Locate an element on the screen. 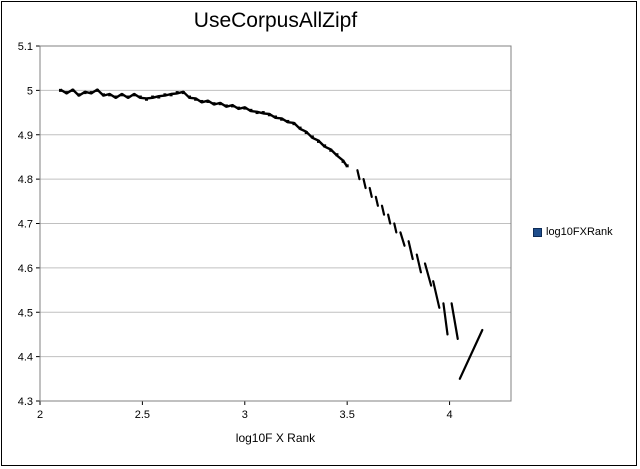  y-tick-labels: 4.3 4.4 4.5 4.6 4.7 4.8 4.9 5 5.1 is located at coordinates (25, 224).